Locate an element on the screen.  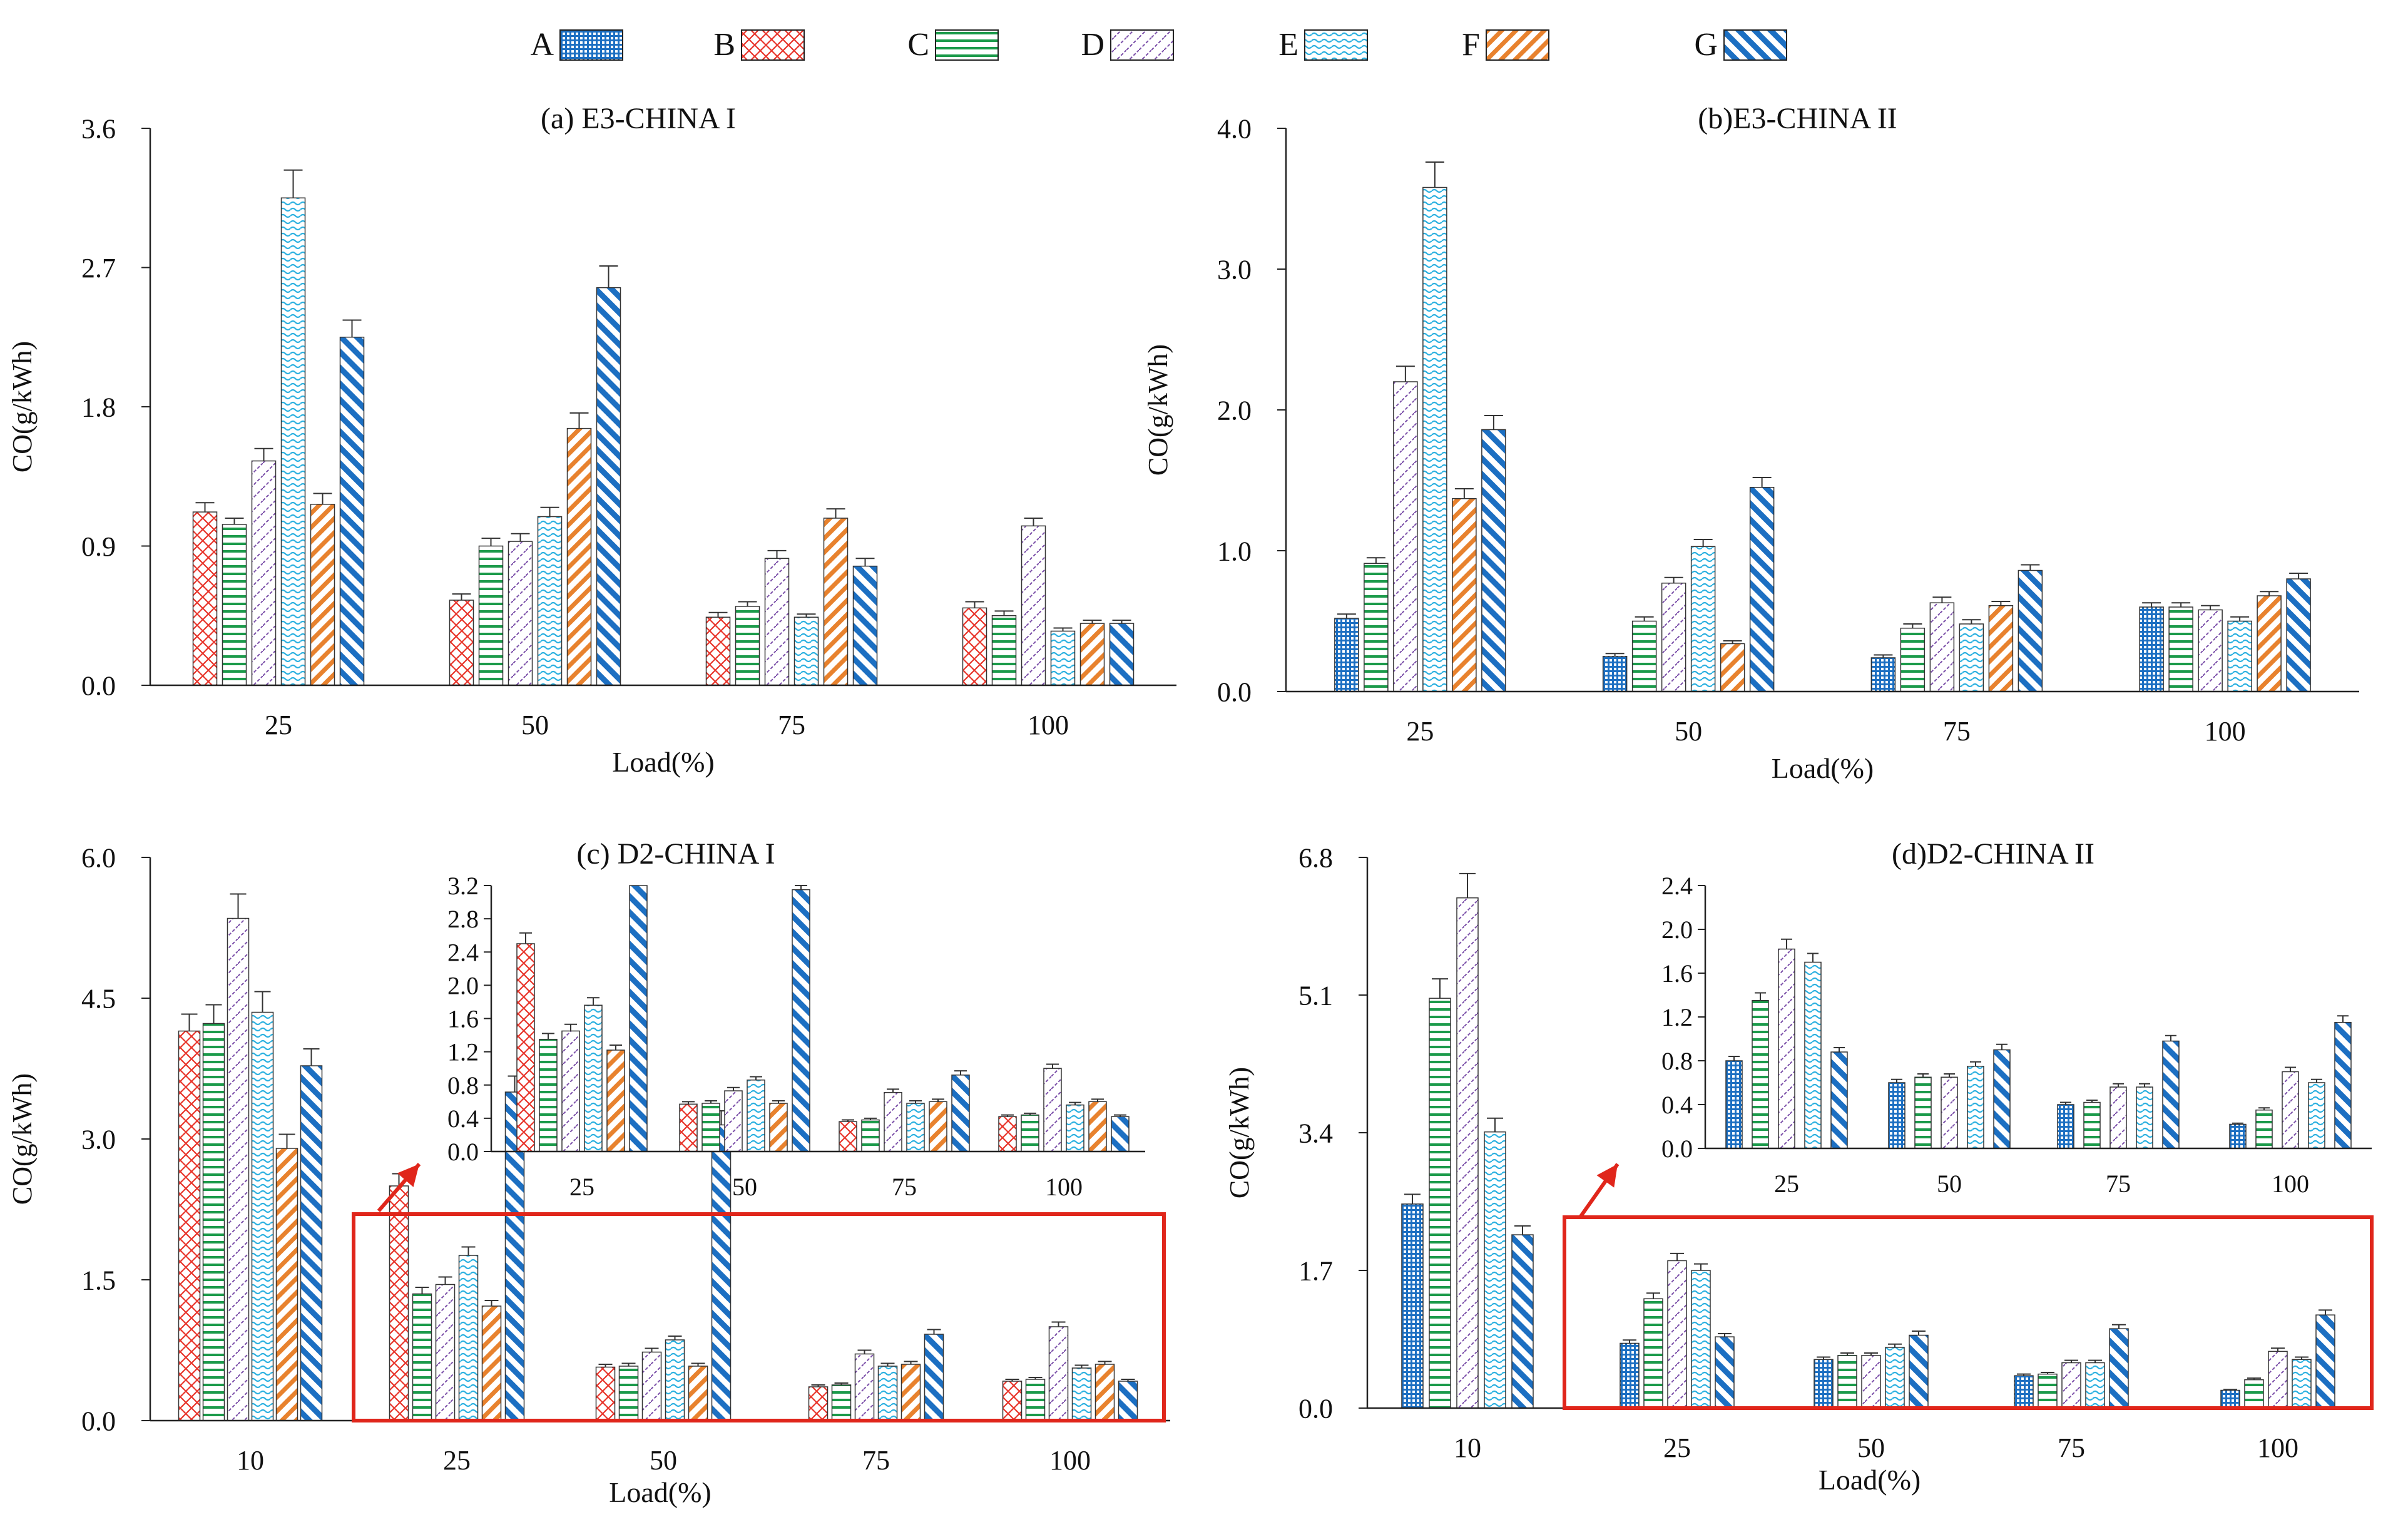
zoom-arrow-head is located at coordinates (408, 1175).